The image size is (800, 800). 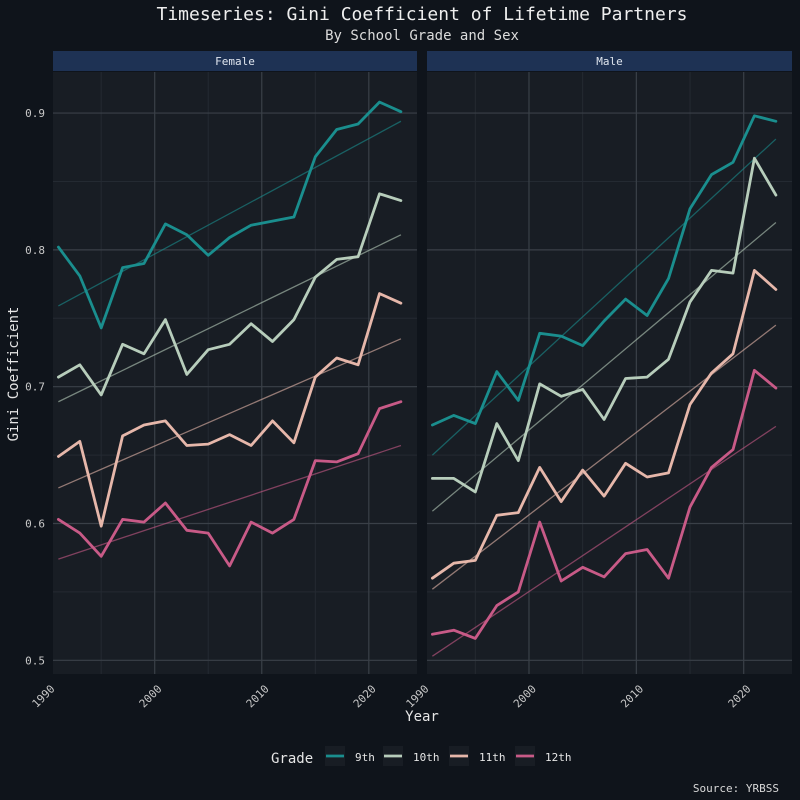 What do you see at coordinates (558, 757) in the screenshot?
I see `legend-label-12th: 12th` at bounding box center [558, 757].